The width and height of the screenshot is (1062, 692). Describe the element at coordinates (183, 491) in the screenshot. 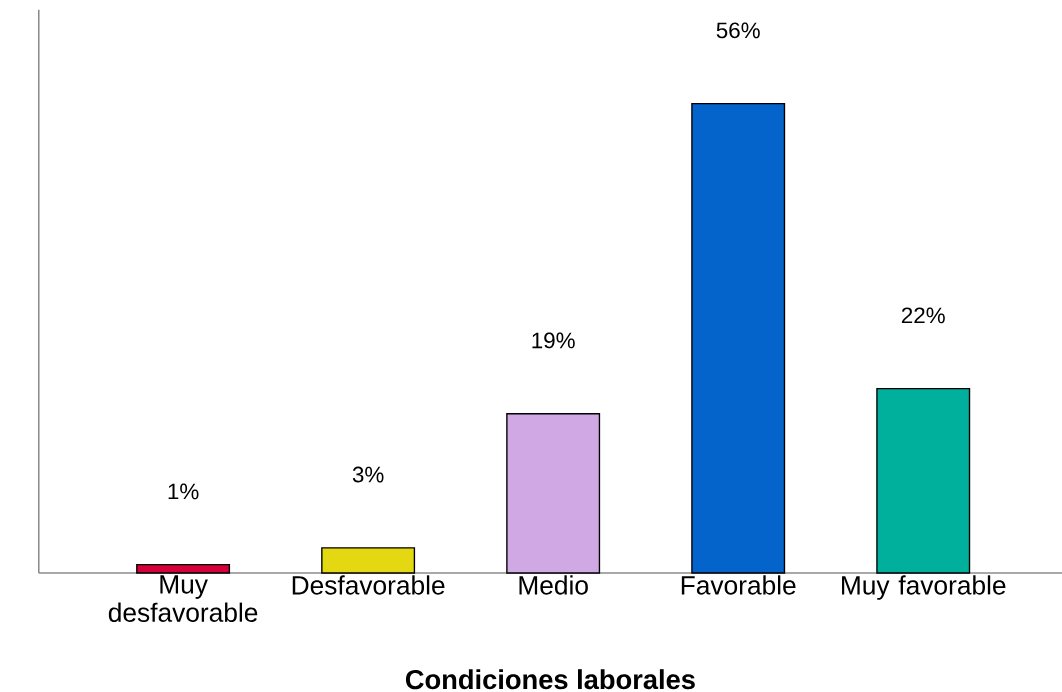

I see `data-label: 1%` at that location.